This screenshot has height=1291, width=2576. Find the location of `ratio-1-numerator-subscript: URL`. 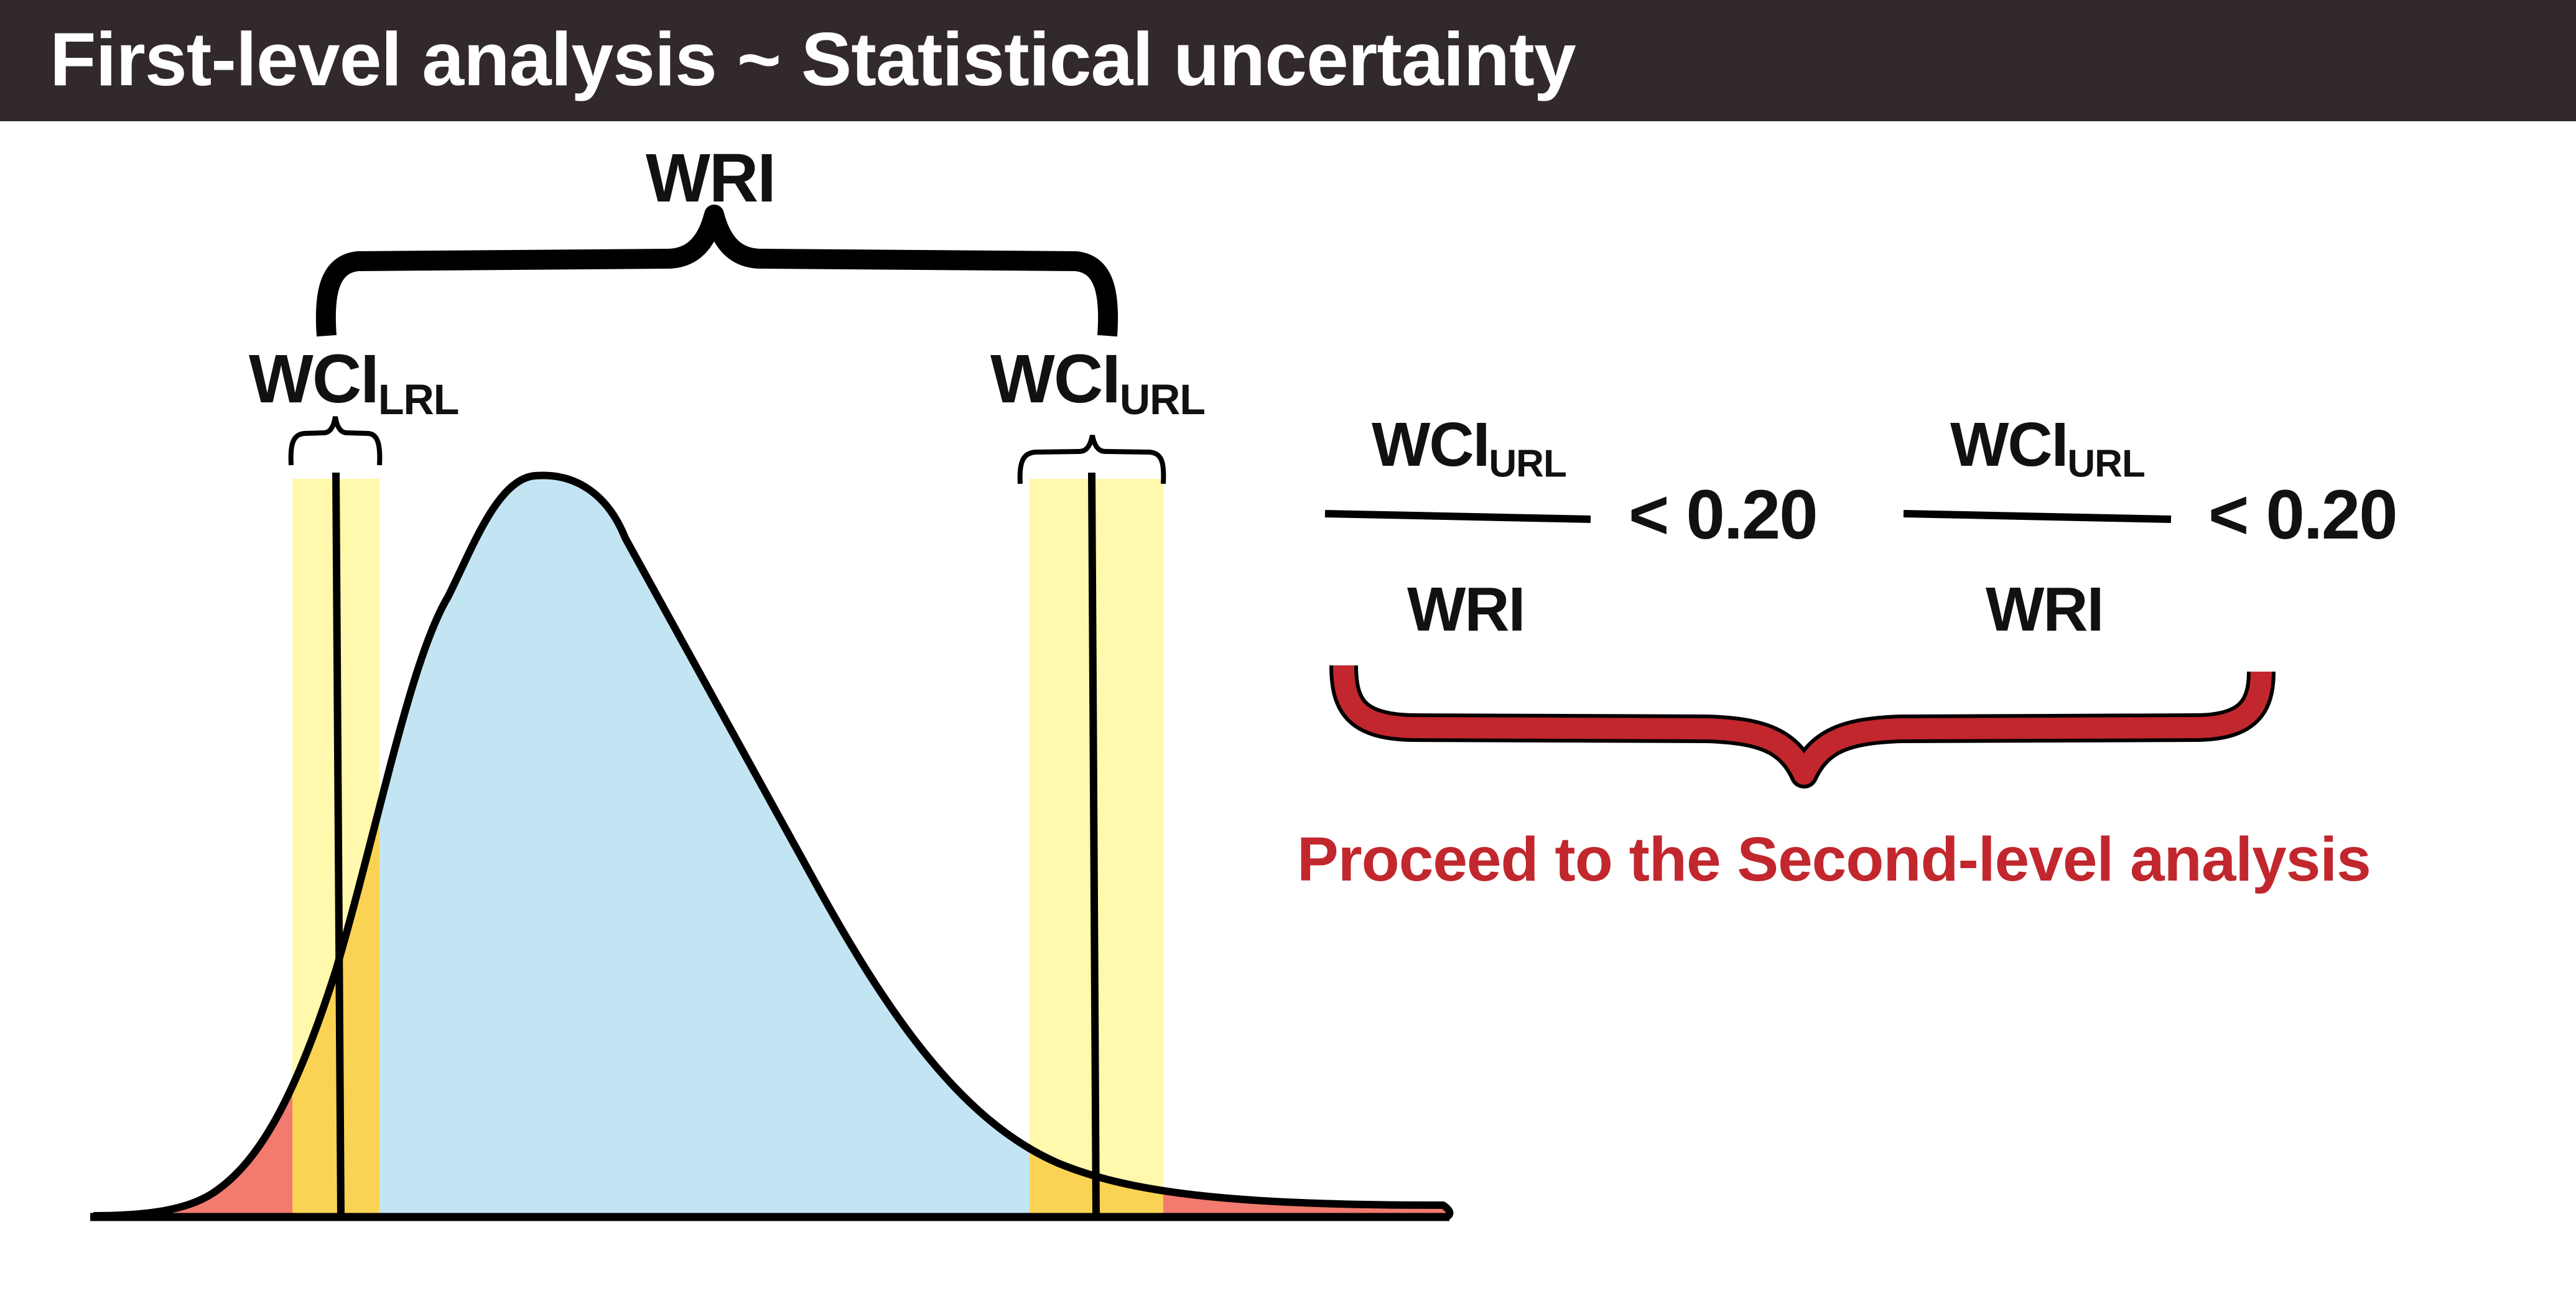

ratio-1-numerator-subscript: URL is located at coordinates (1527, 464).